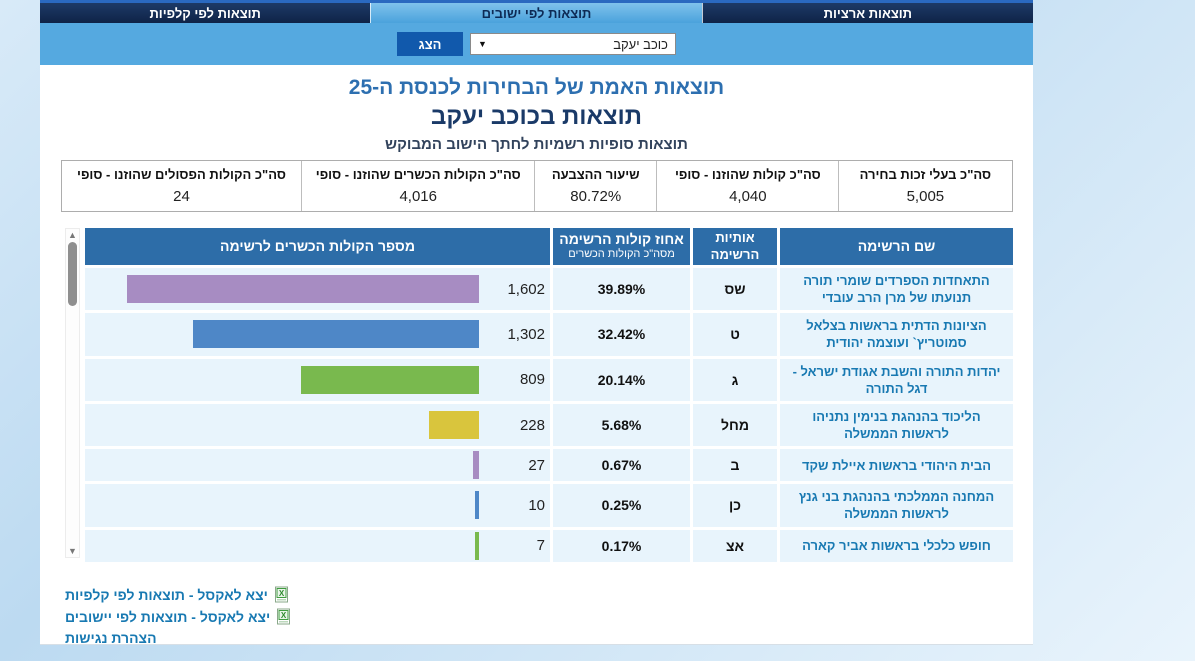 The image size is (1195, 661). What do you see at coordinates (735, 505) in the screenshot?
I see `list-letters-cell: כן` at bounding box center [735, 505].